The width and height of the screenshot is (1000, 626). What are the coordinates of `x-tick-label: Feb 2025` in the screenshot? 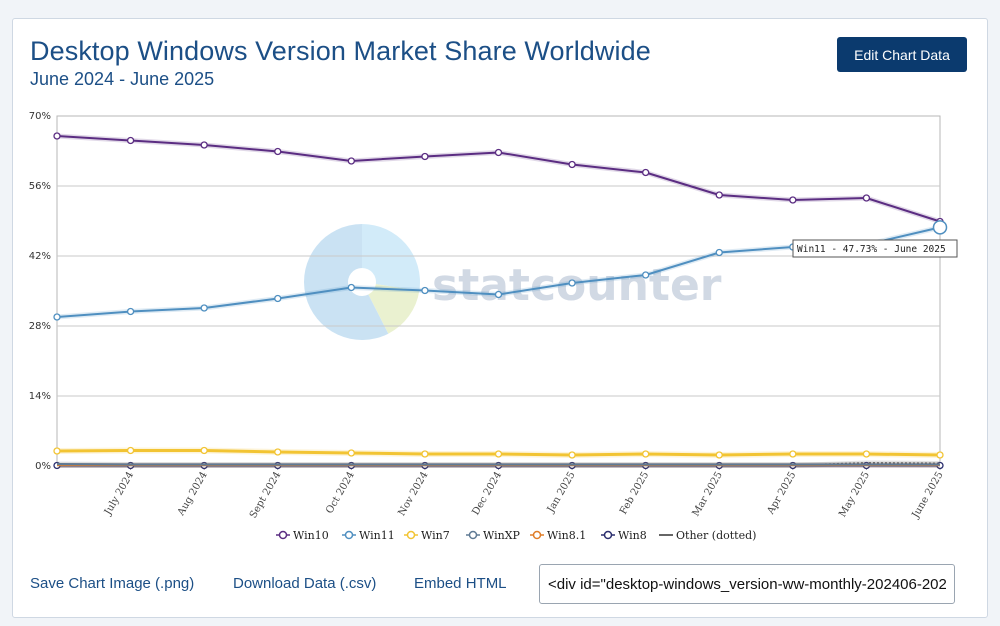 It's located at (634, 493).